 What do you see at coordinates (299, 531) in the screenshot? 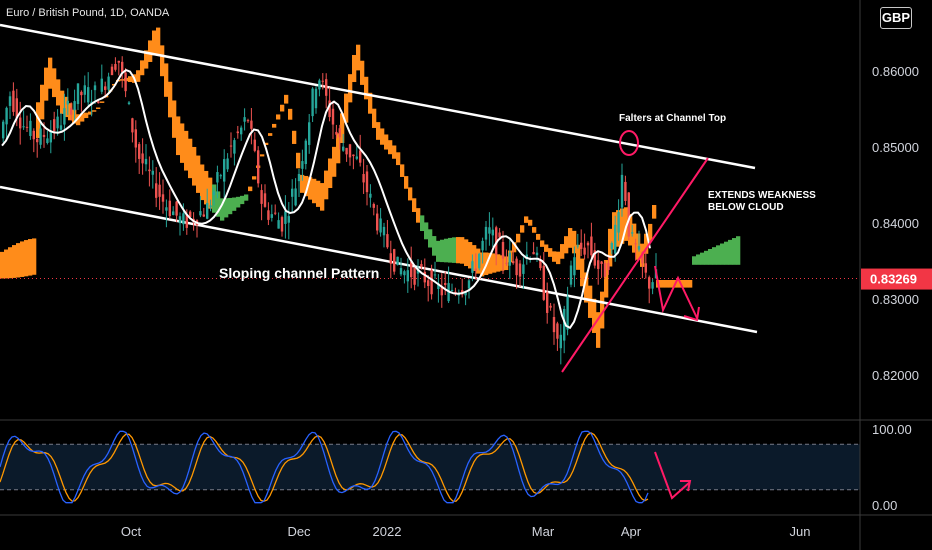
I see `time-tick-label: Dec` at bounding box center [299, 531].